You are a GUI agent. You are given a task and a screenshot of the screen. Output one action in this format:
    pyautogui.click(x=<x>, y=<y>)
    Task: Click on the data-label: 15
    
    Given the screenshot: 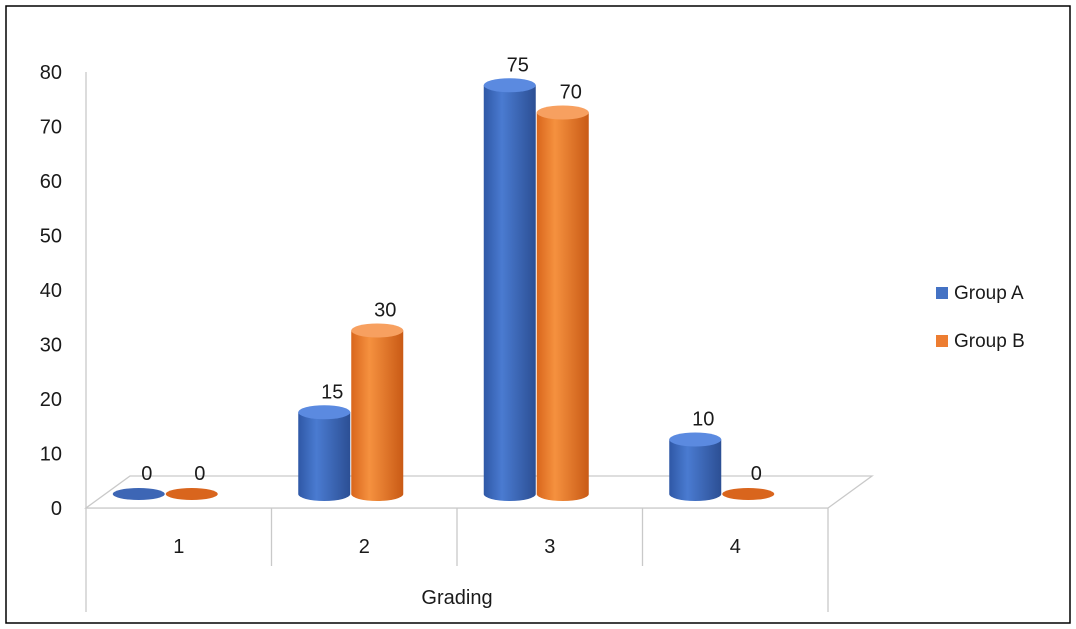 What is the action you would take?
    pyautogui.click(x=332, y=392)
    